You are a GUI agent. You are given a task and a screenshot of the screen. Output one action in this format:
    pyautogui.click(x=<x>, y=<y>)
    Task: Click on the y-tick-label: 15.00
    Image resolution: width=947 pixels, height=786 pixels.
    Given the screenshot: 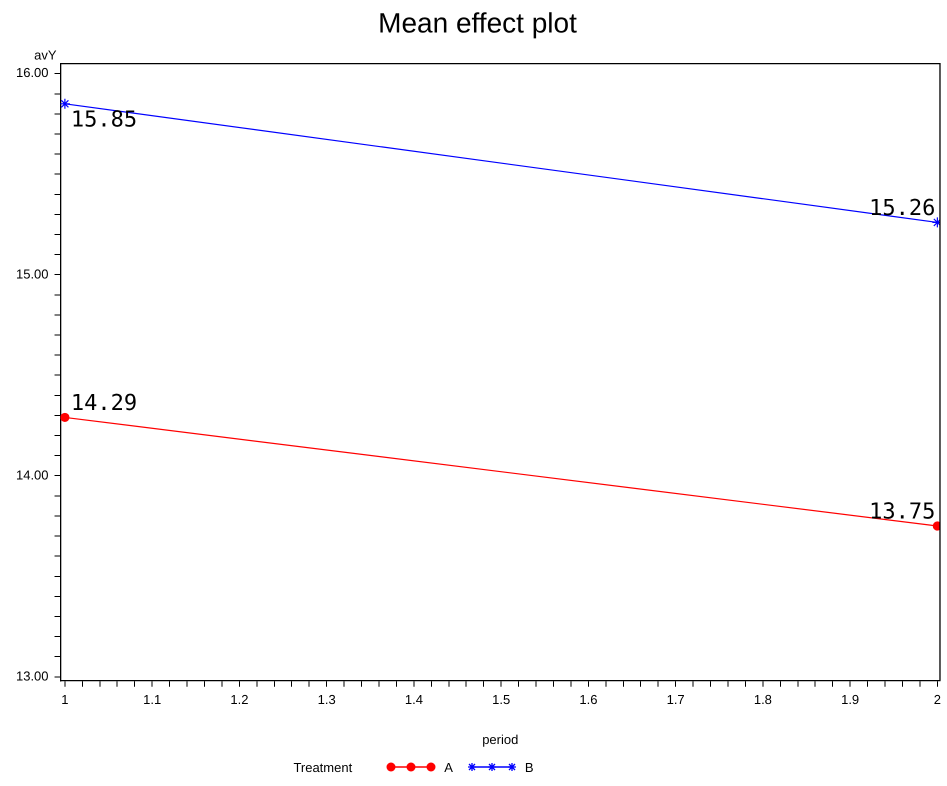 What is the action you would take?
    pyautogui.click(x=32, y=274)
    